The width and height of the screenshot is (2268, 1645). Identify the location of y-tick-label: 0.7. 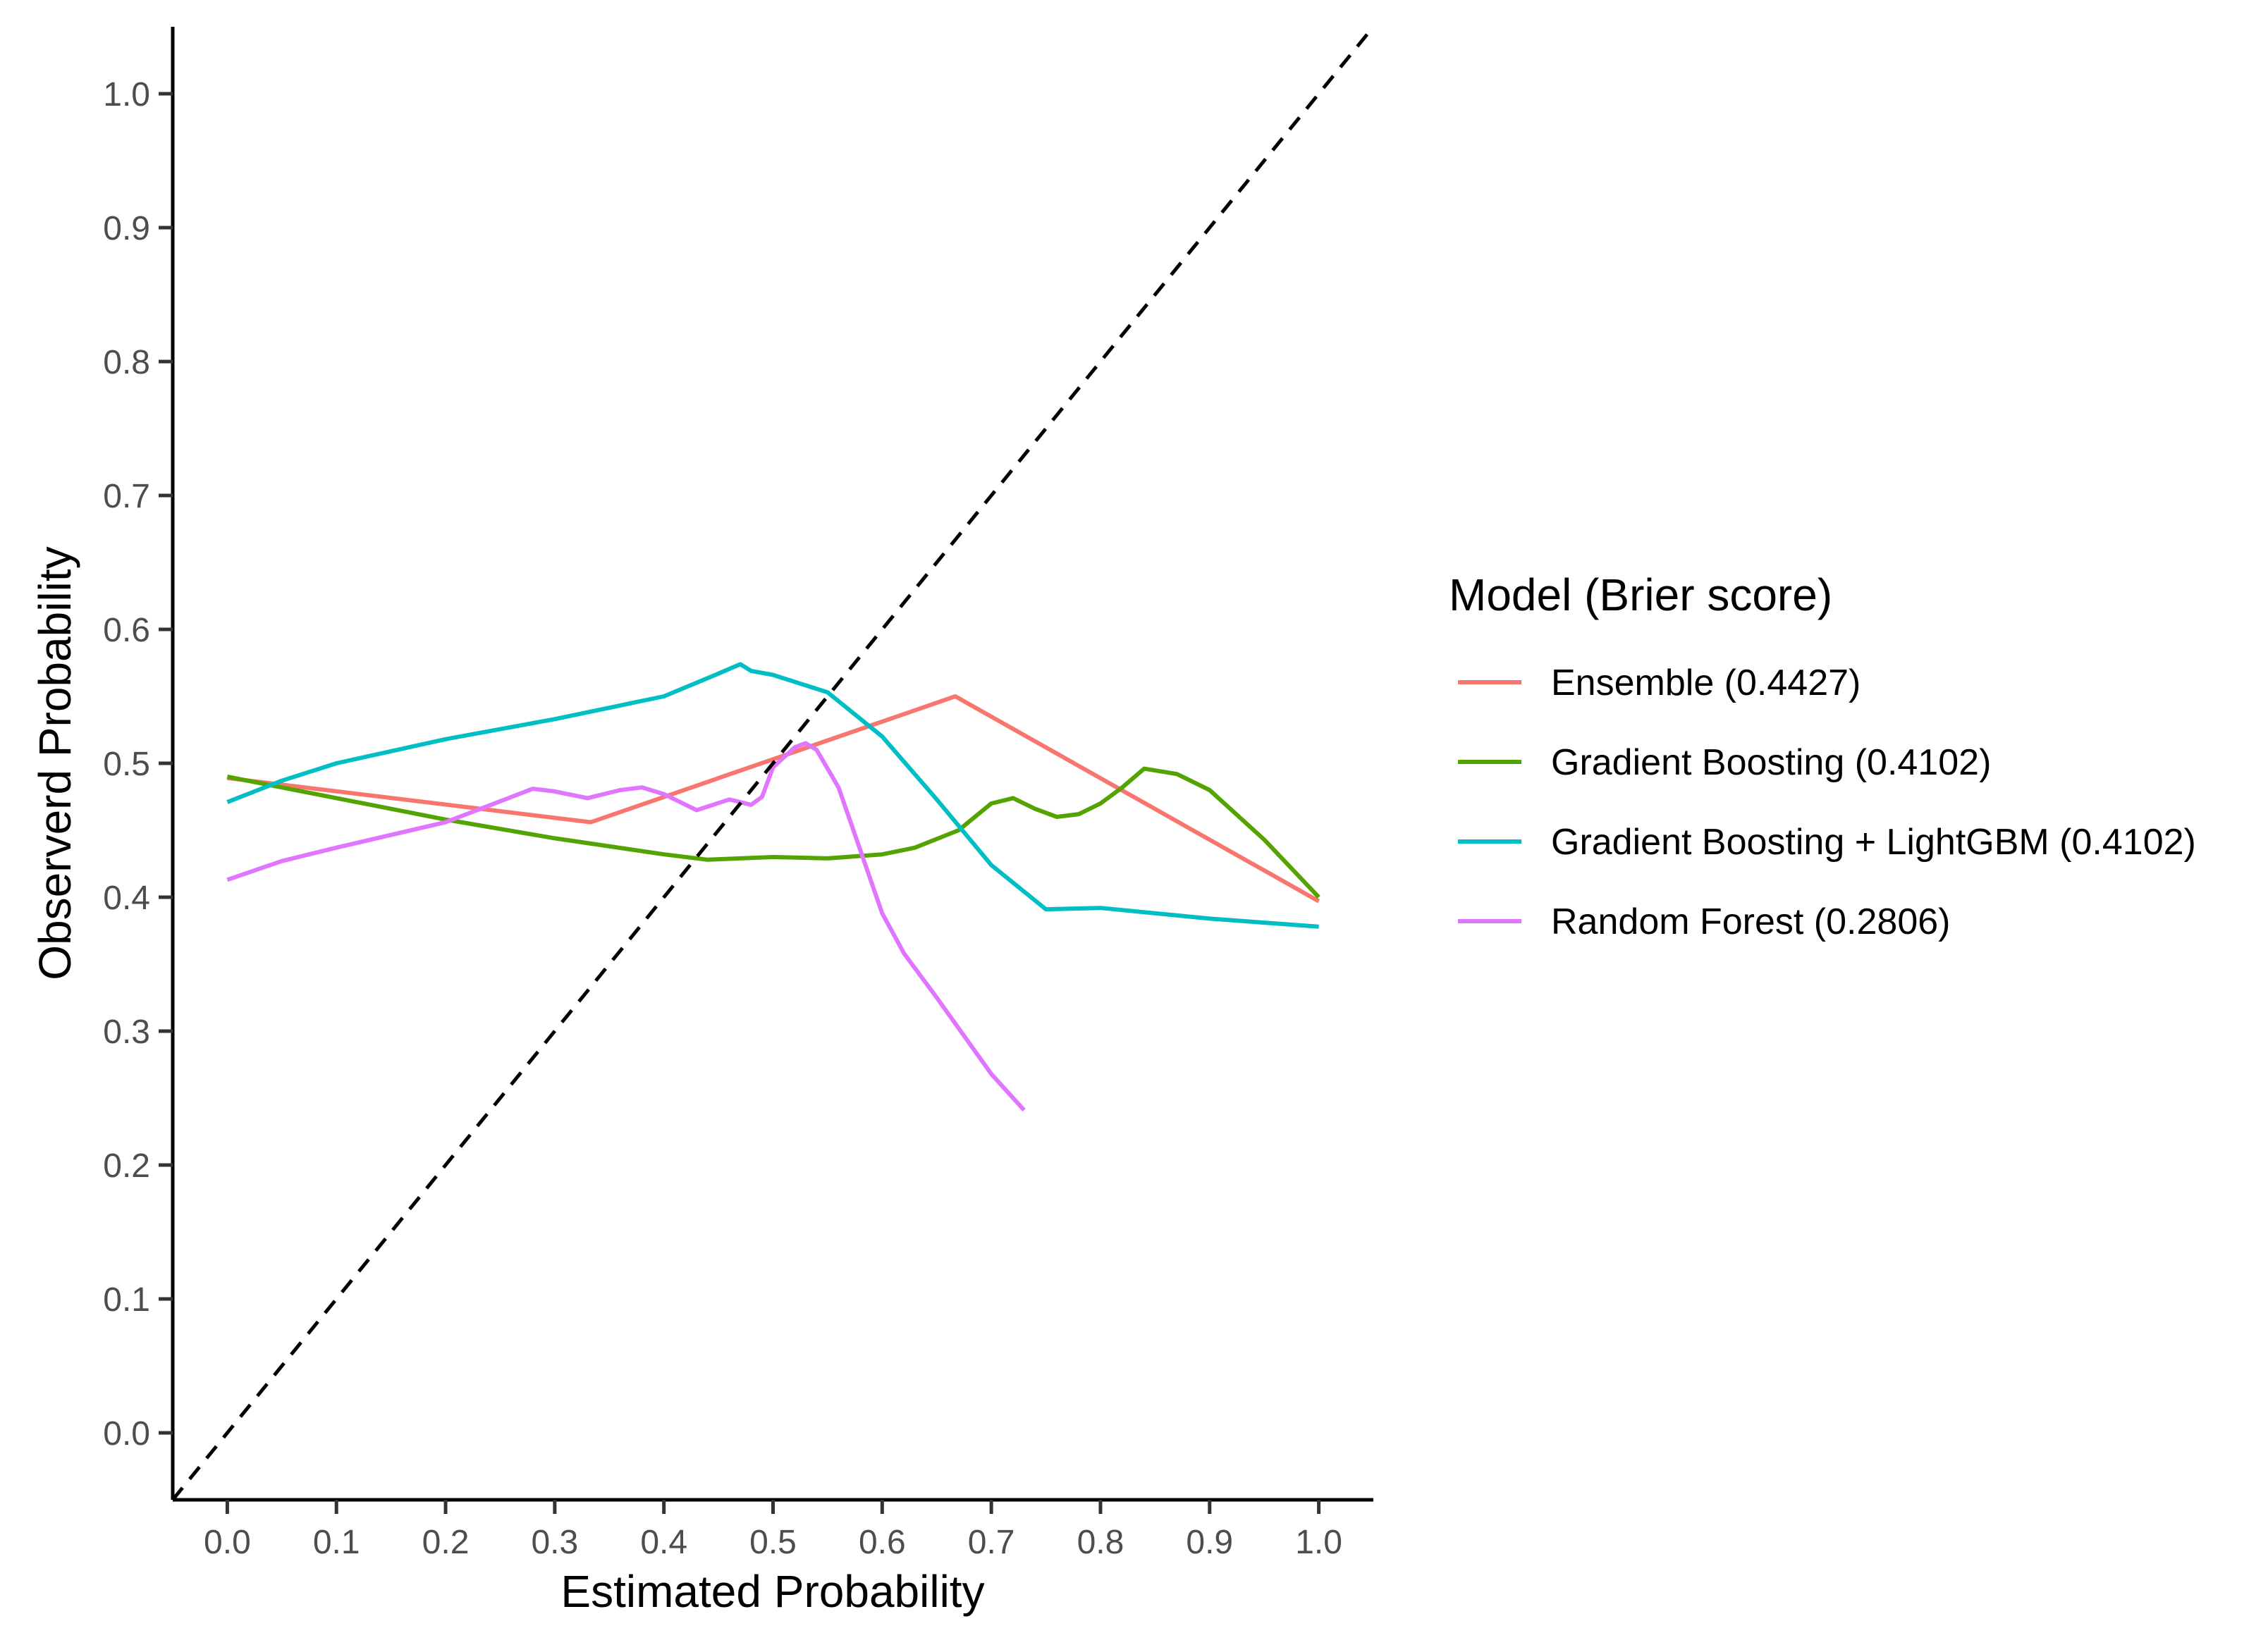
(127, 496).